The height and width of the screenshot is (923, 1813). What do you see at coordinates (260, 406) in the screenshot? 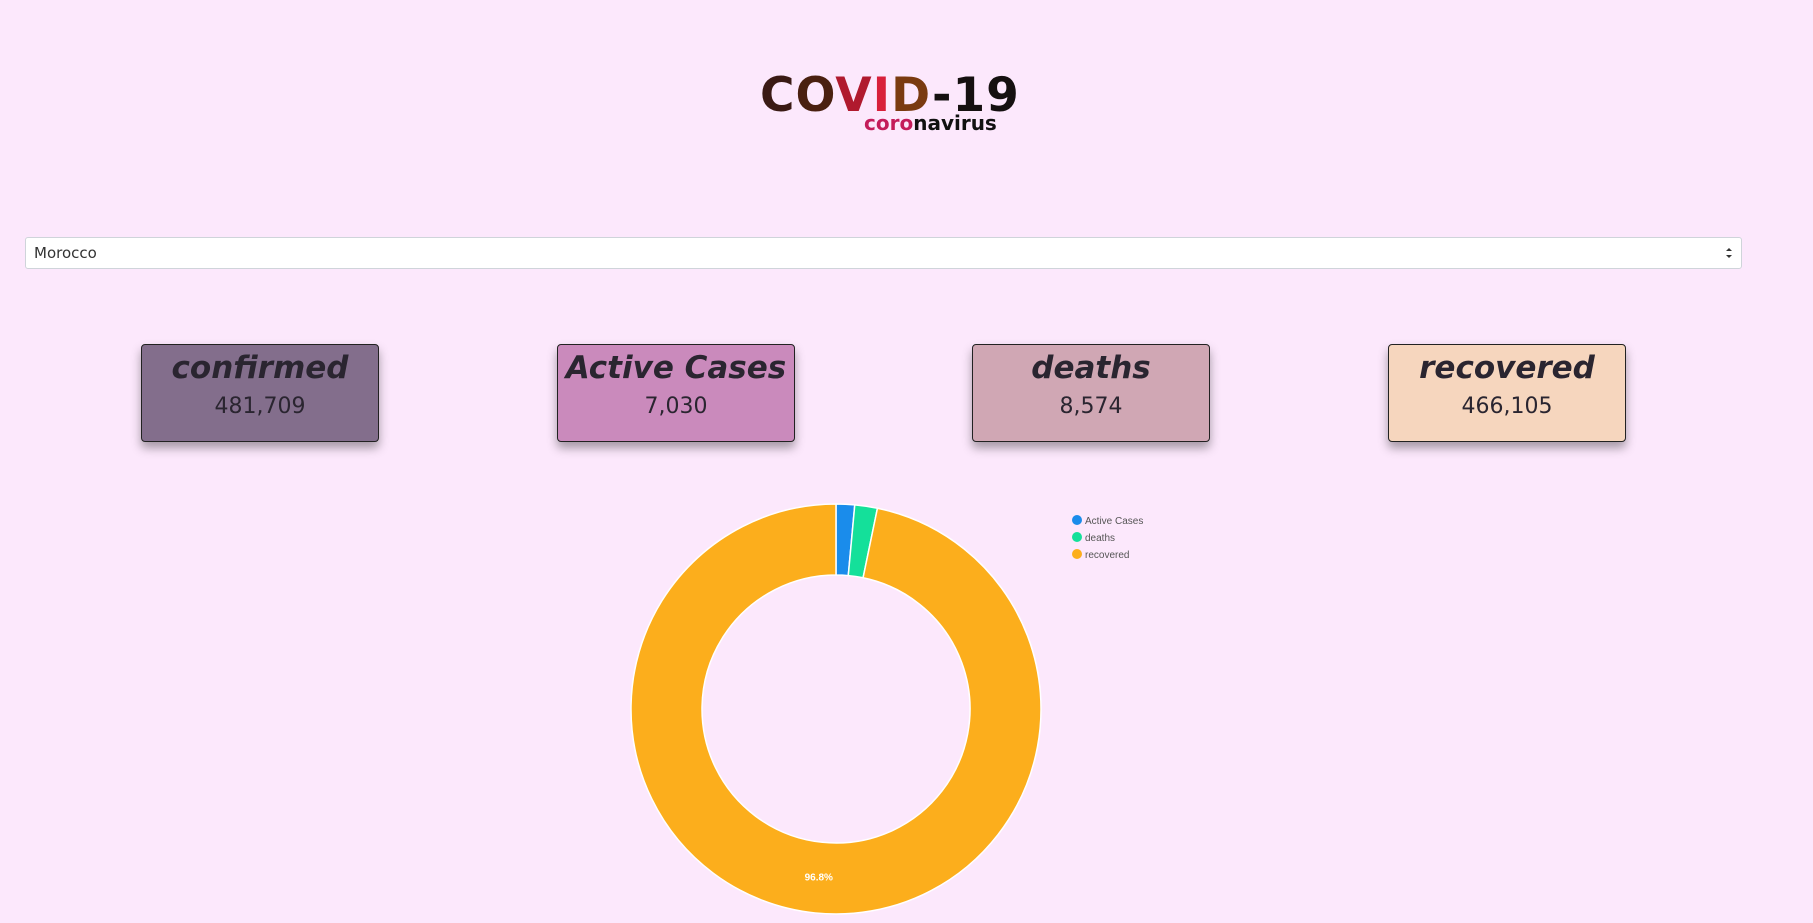
I see `confirmed-value: 481,709` at bounding box center [260, 406].